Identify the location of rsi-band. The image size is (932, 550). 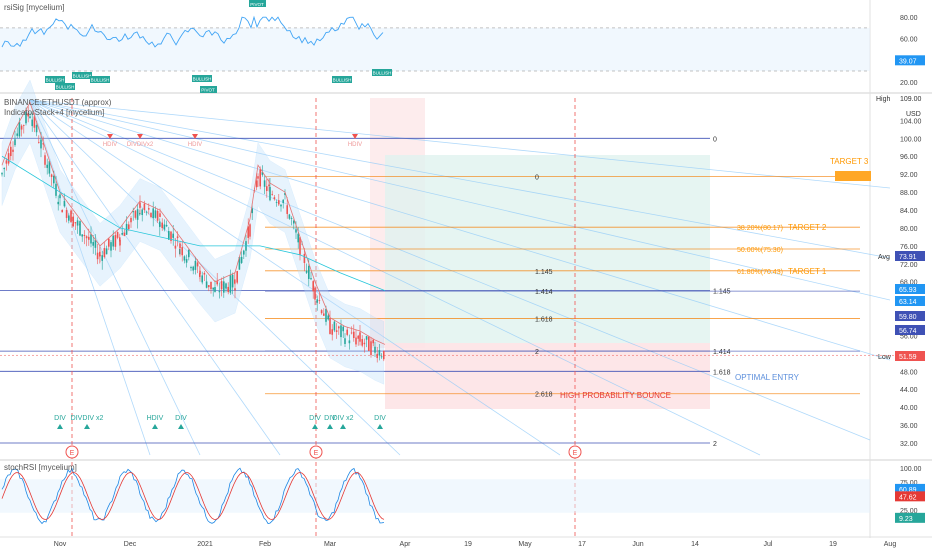
(435, 49).